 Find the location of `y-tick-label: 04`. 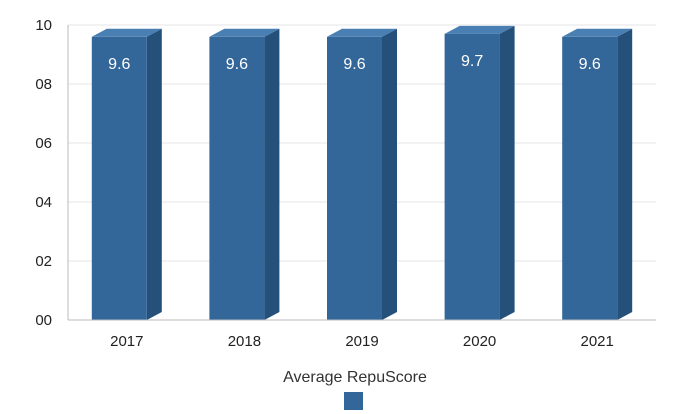

y-tick-label: 04 is located at coordinates (43, 202).